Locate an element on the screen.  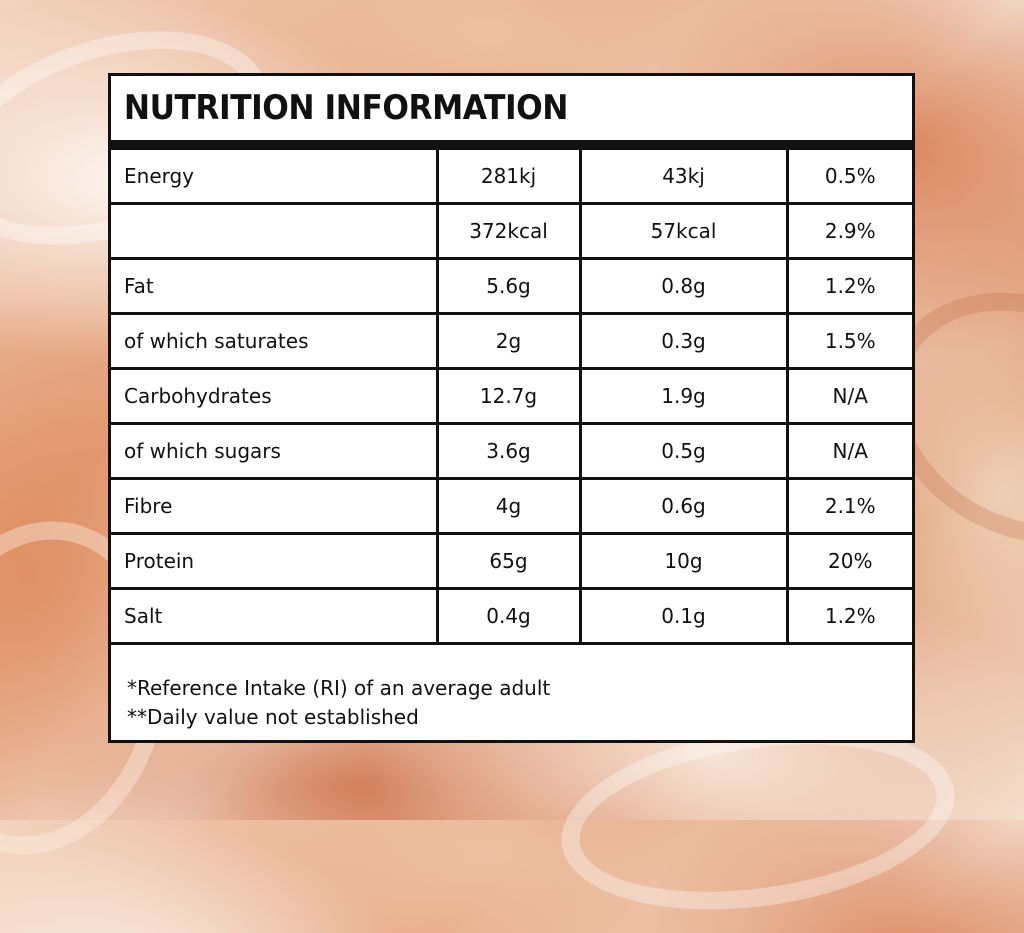
ri-percent: 0.5% is located at coordinates (848, 177).